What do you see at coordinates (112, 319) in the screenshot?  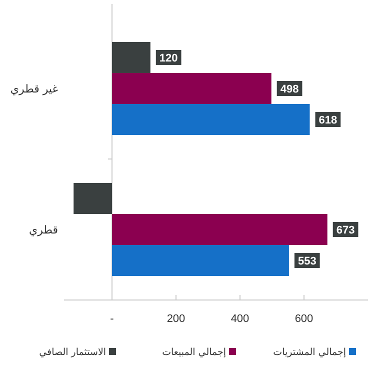 I see `x-tick-label: -` at bounding box center [112, 319].